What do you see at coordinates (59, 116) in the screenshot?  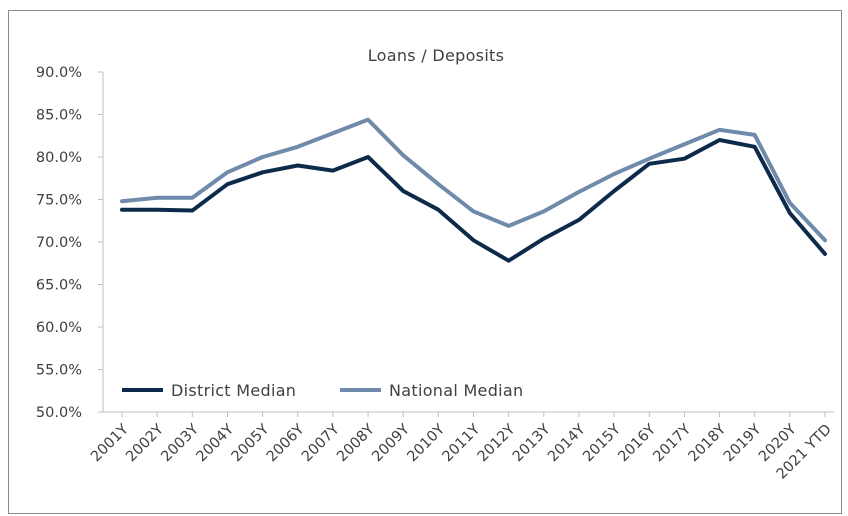 I see `y-tick-label: 85.0%` at bounding box center [59, 116].